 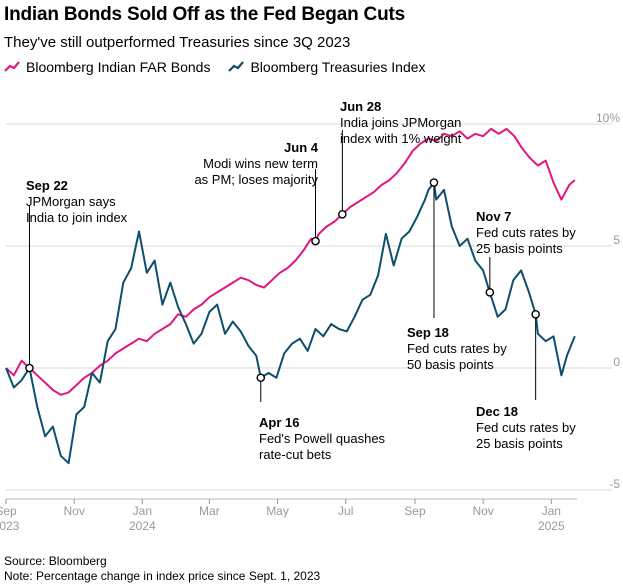 What do you see at coordinates (338, 67) in the screenshot?
I see `legend-label-treasuries: Bloomberg Treasuries Index` at bounding box center [338, 67].